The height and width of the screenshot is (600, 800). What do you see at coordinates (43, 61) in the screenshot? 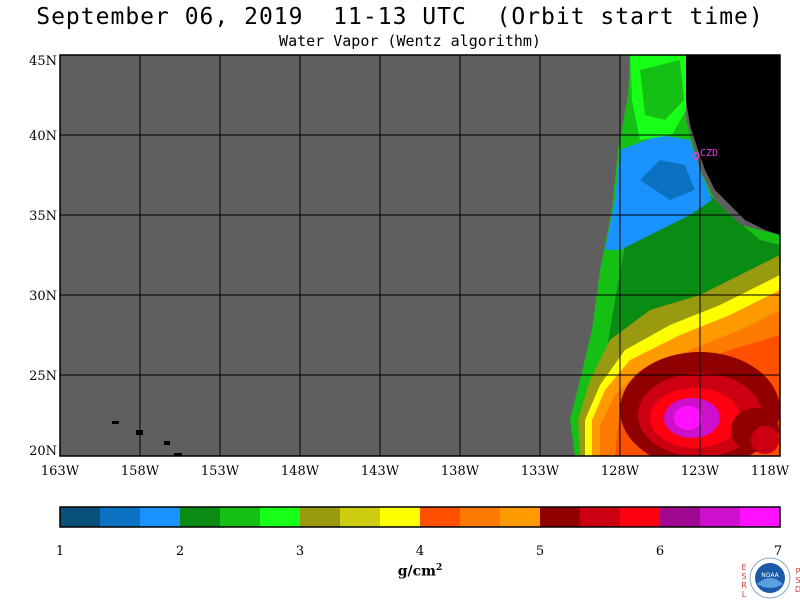
I see `lat-label: 45N` at bounding box center [43, 61].